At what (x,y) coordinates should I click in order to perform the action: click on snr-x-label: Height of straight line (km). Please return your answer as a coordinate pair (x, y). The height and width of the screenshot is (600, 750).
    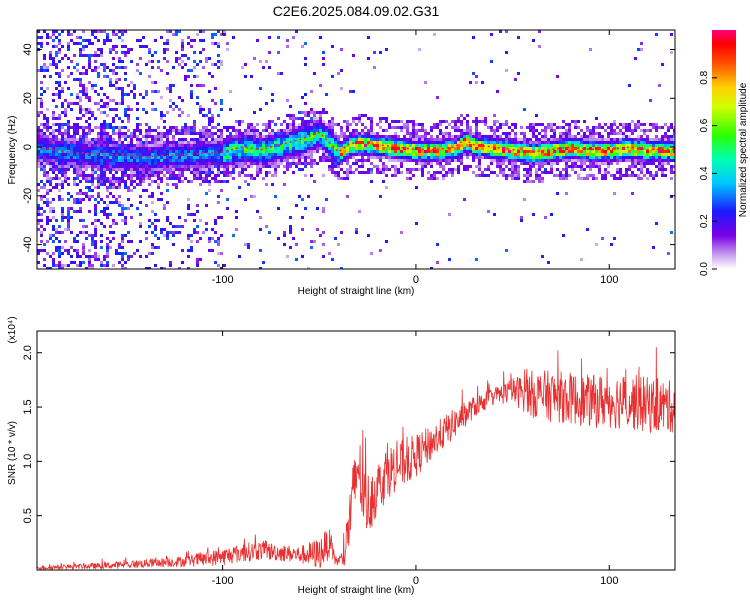
    Looking at the image, I should click on (356, 590).